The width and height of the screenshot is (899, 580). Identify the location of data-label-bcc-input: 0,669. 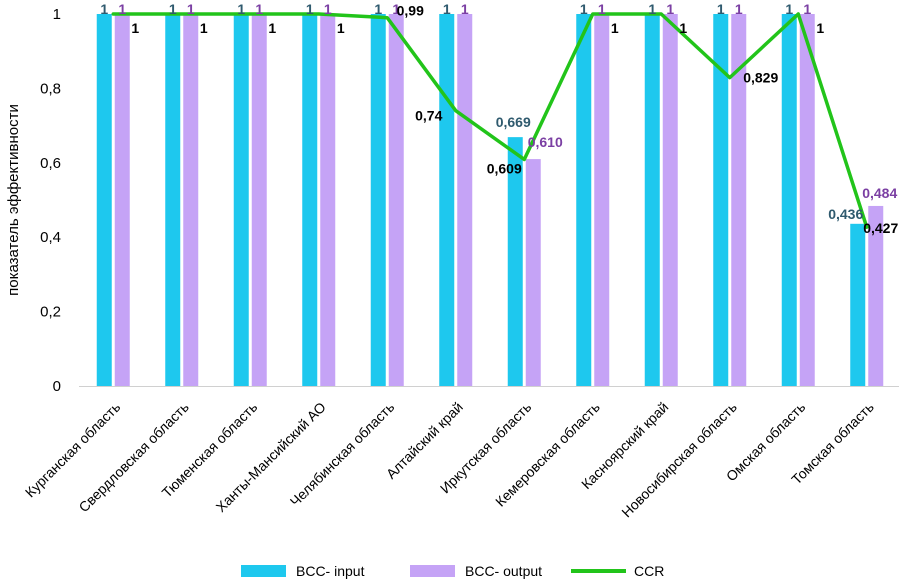
(513, 122).